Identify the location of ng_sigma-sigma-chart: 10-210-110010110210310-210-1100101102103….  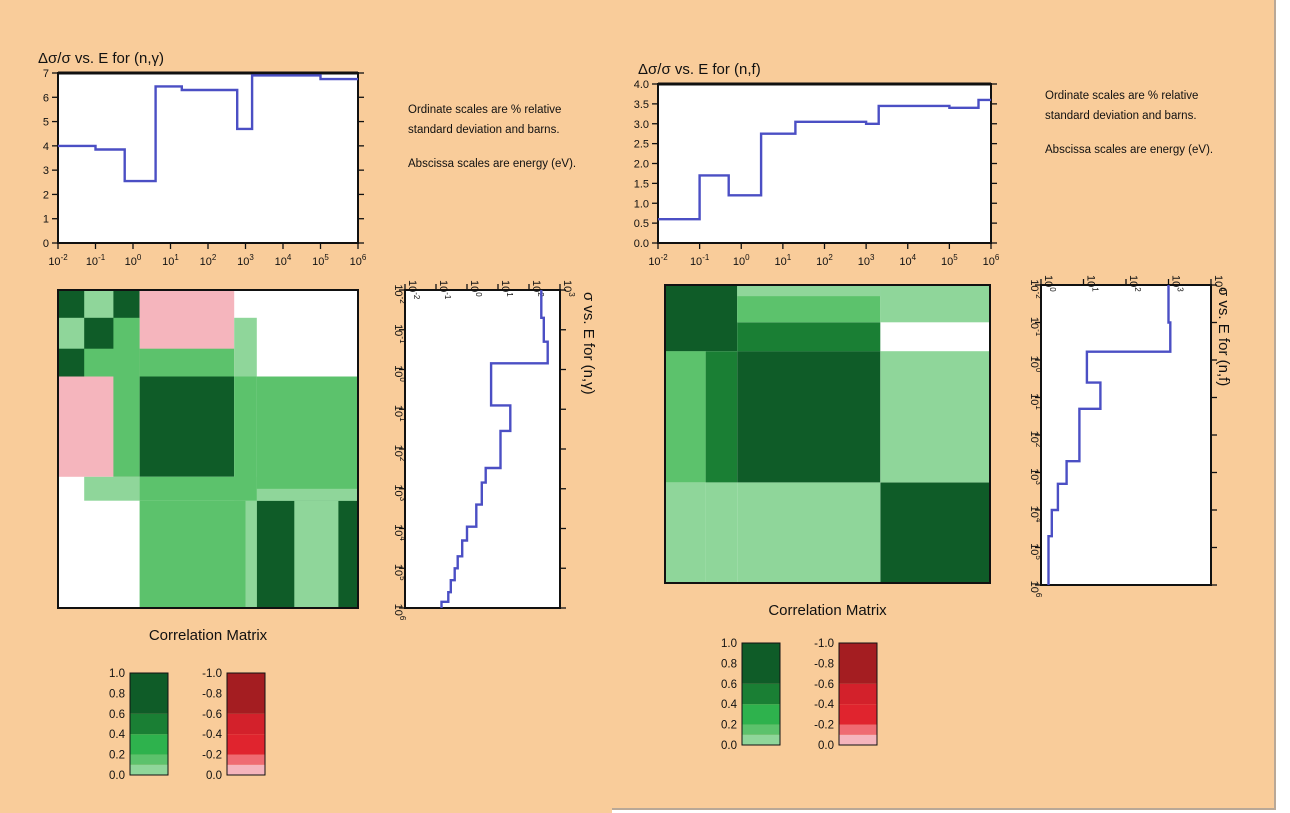
(494, 450).